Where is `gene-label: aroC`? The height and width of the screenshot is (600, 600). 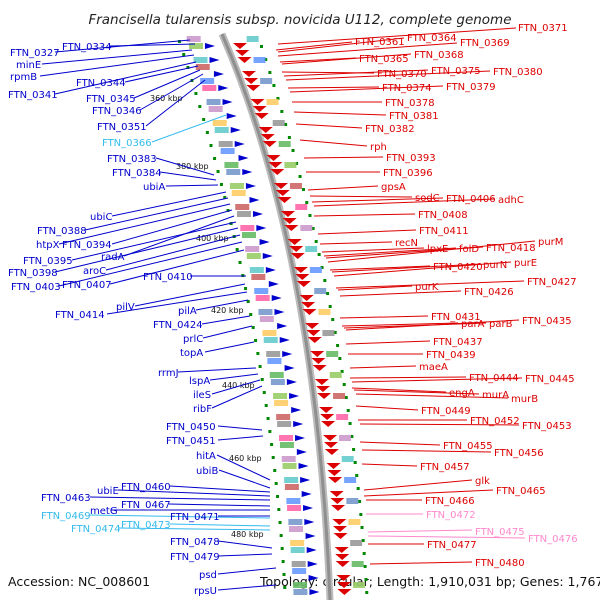 gene-label: aroC is located at coordinates (94, 271).